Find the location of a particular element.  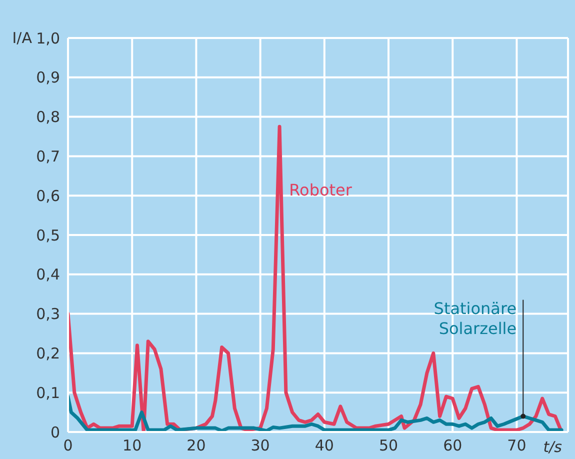

x-tick-label: 30 is located at coordinates (260, 445).